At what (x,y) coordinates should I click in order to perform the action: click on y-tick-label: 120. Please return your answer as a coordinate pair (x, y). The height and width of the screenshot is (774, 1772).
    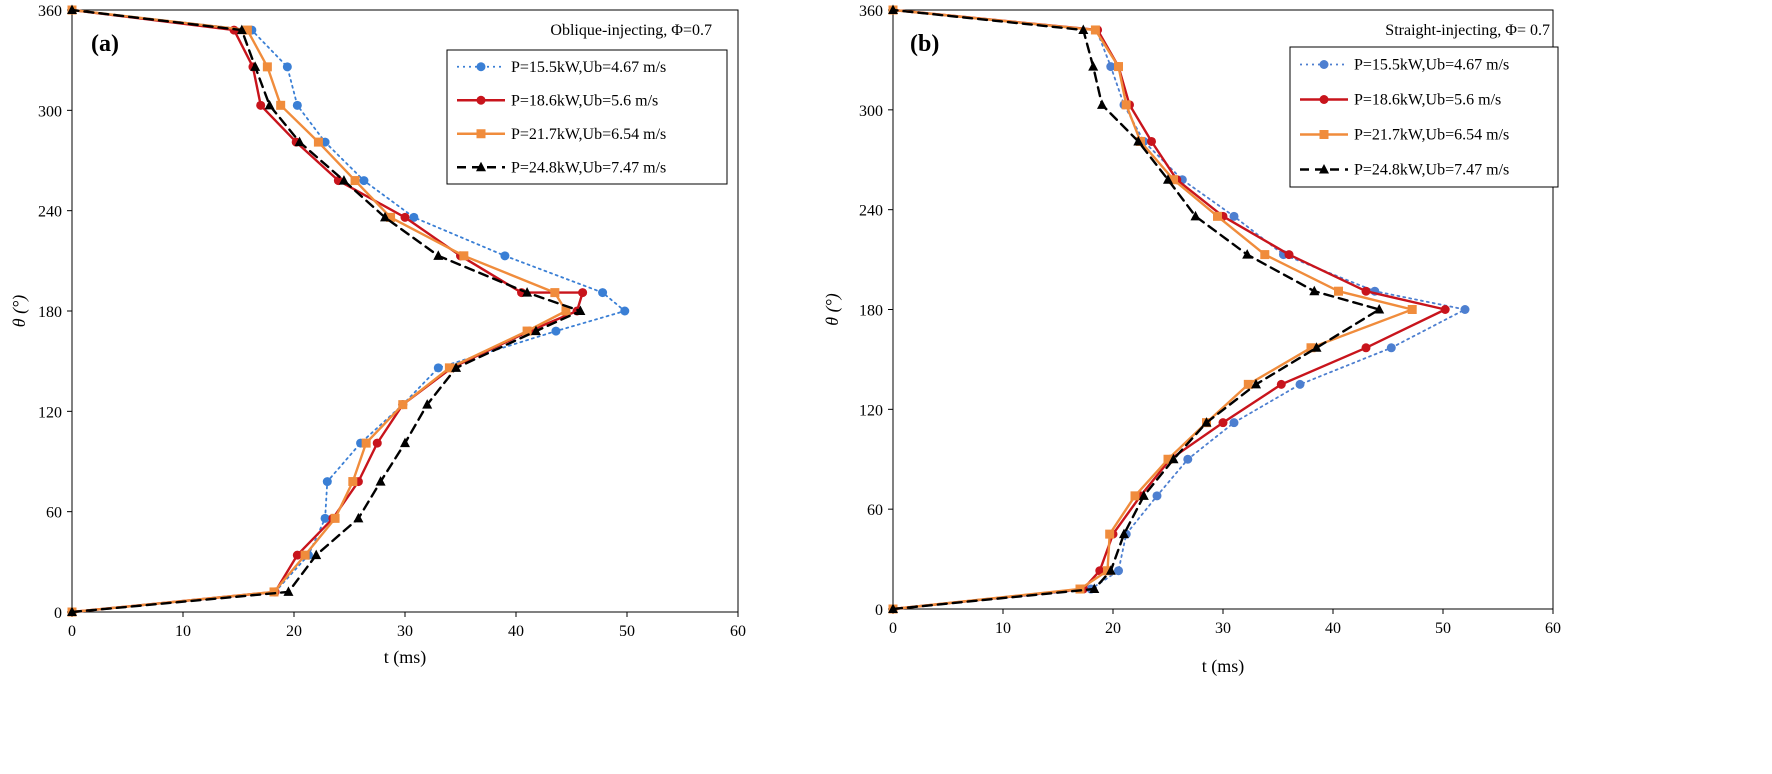
    Looking at the image, I should click on (50, 412).